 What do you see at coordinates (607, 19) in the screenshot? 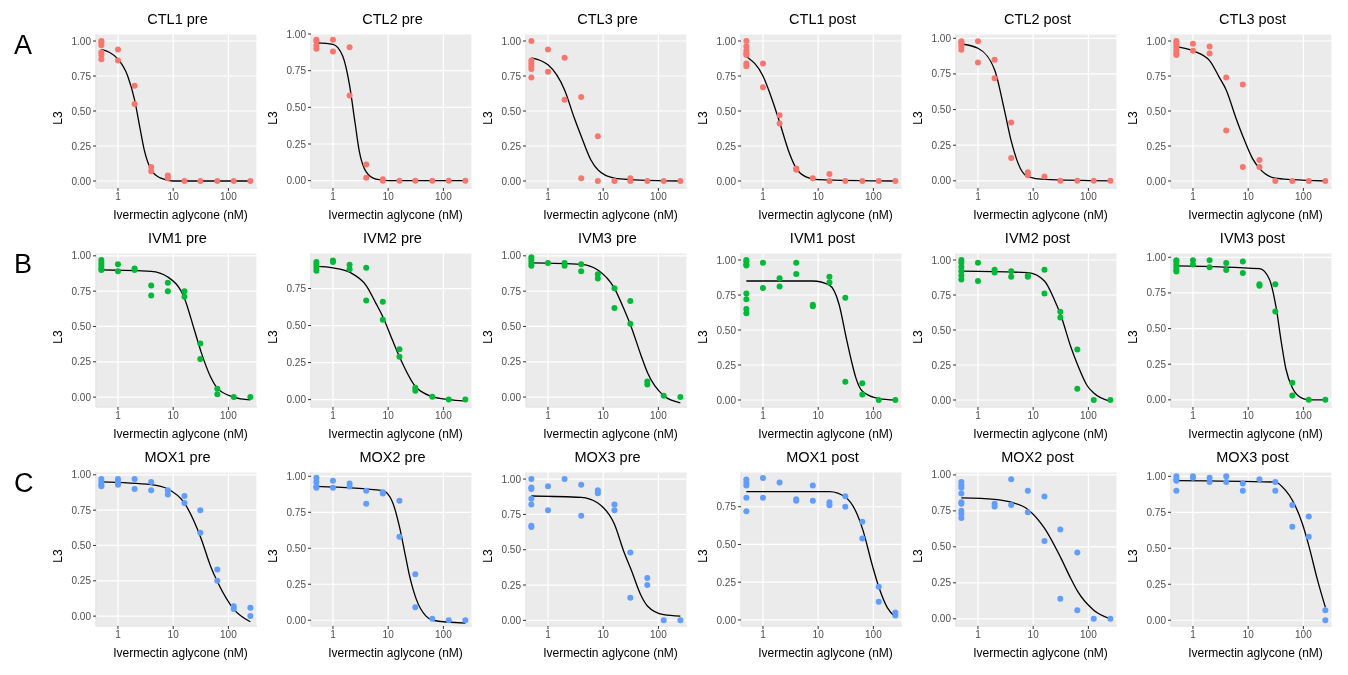
I see `chart-title: CTL3 pre` at bounding box center [607, 19].